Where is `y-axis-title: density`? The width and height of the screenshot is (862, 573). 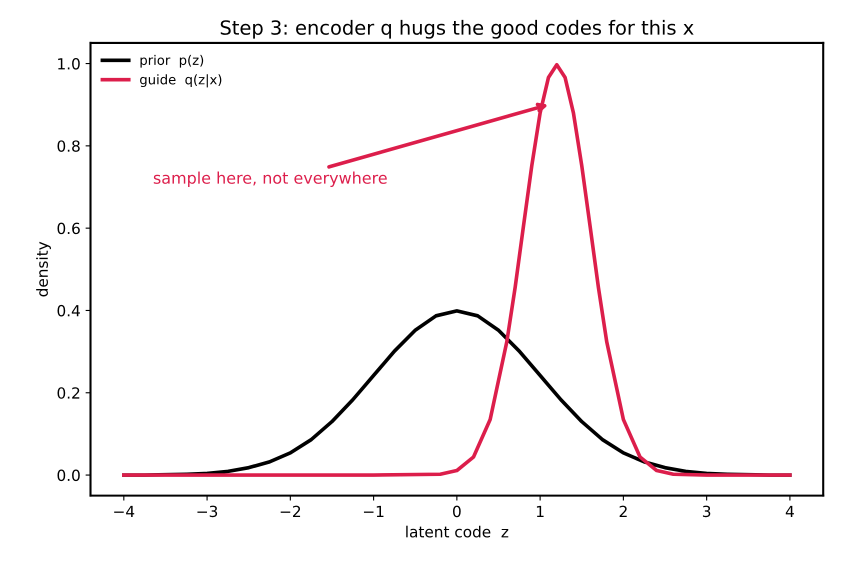
y-axis-title: density is located at coordinates (43, 269).